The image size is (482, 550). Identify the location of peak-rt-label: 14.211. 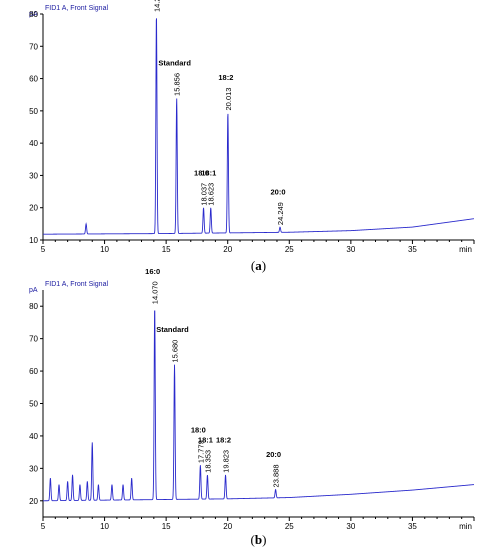
(156, 6).